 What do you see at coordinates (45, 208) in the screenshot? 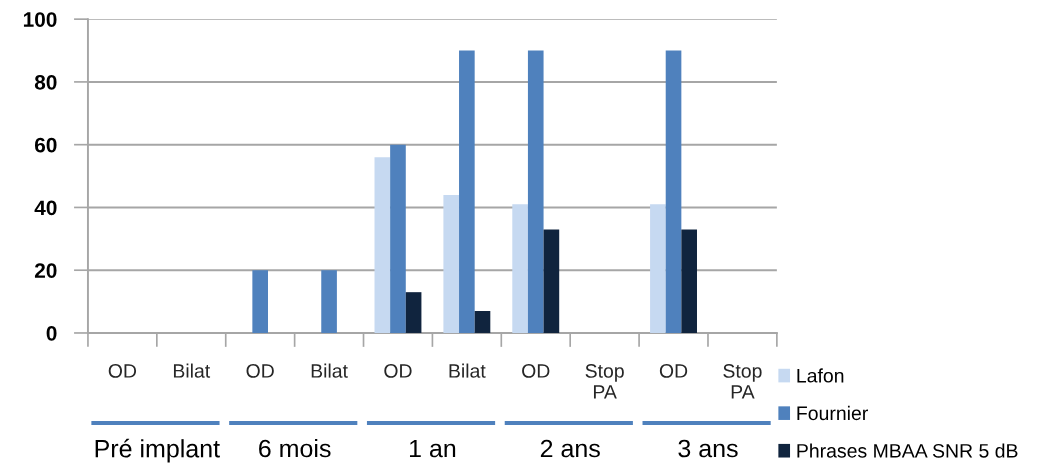
I see `y-tick-label: 40` at bounding box center [45, 208].